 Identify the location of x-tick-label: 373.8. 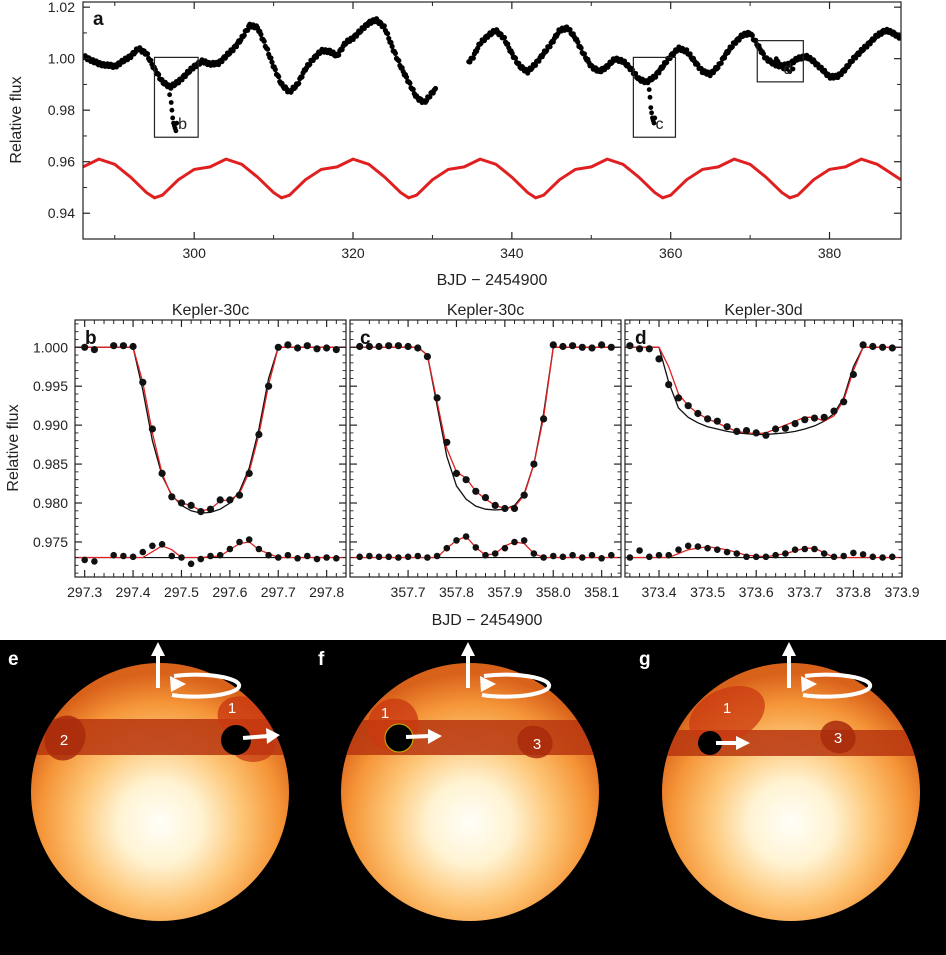
(853, 592).